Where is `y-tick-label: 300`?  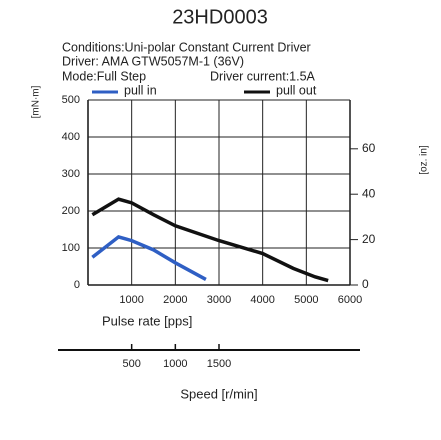 y-tick-label: 300 is located at coordinates (71, 174).